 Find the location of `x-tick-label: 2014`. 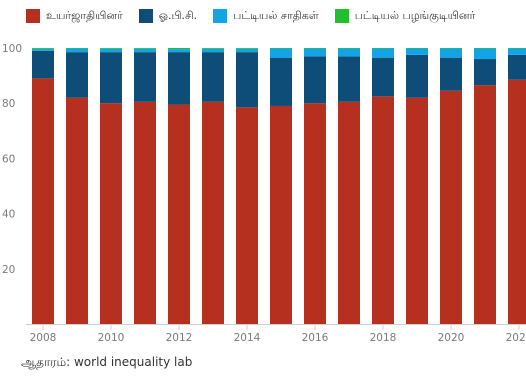

x-tick-label: 2014 is located at coordinates (247, 338).